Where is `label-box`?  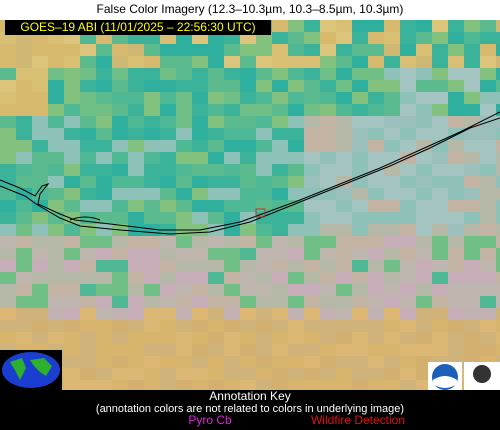 label-box is located at coordinates (138, 27).